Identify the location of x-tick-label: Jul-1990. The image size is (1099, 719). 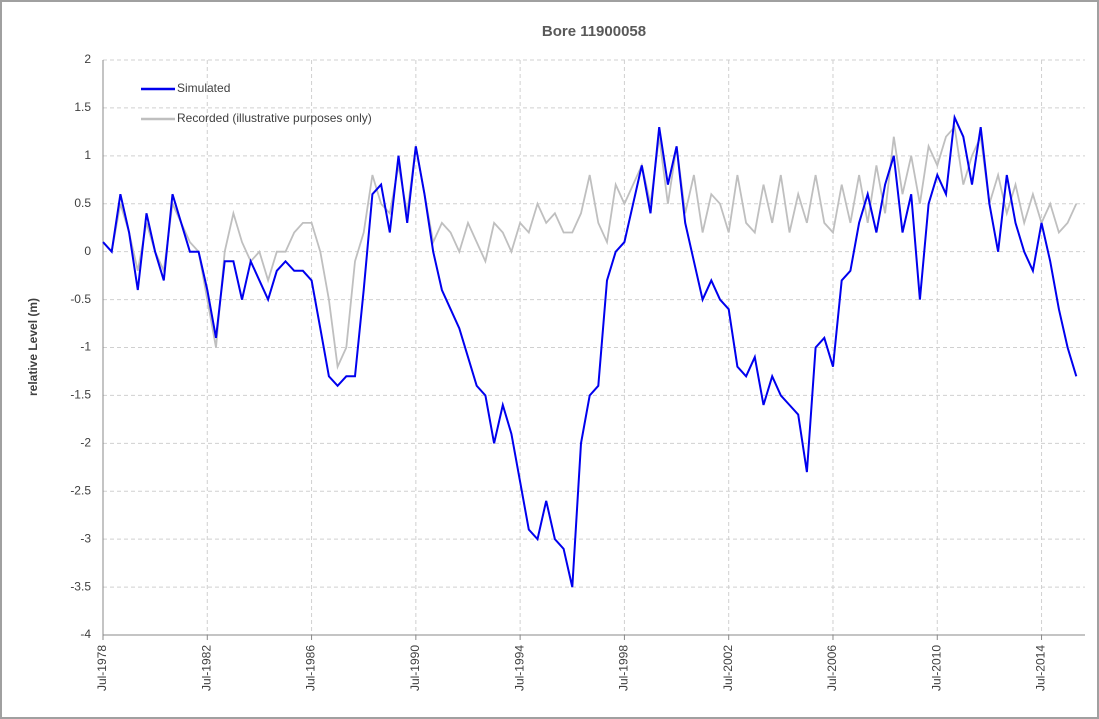
(415, 668).